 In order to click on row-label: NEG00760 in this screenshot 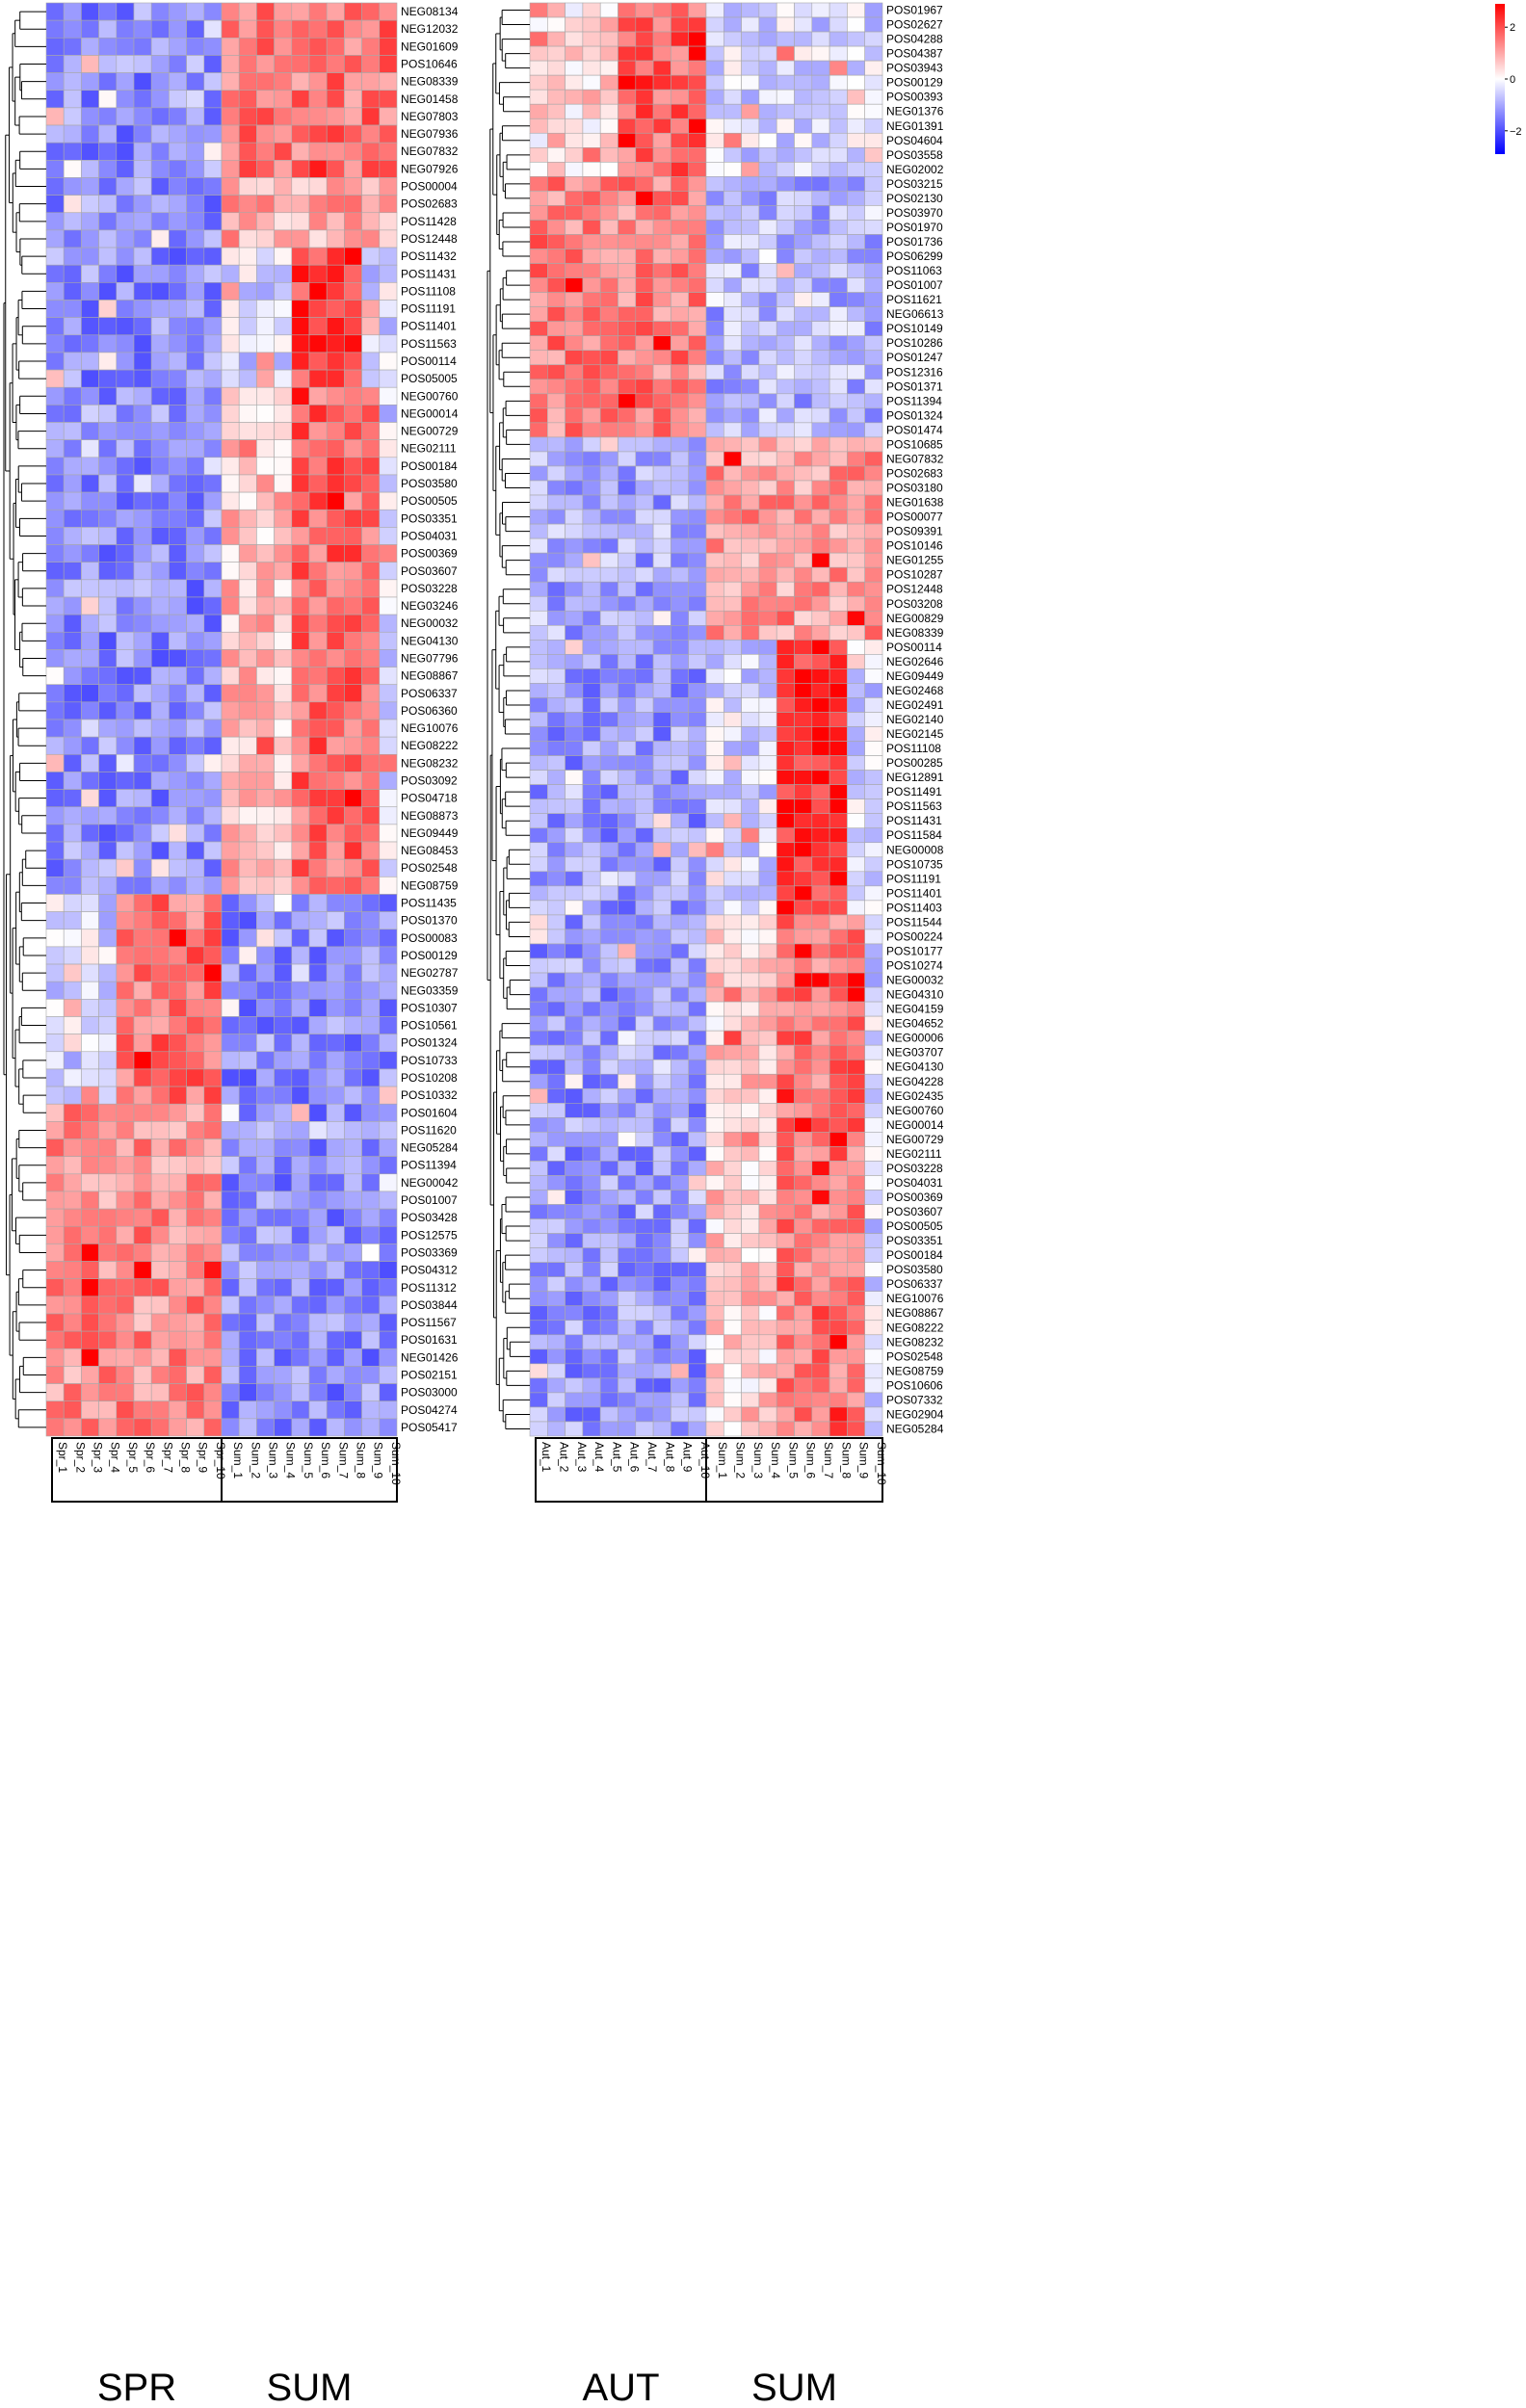, I will do `click(915, 1110)`.